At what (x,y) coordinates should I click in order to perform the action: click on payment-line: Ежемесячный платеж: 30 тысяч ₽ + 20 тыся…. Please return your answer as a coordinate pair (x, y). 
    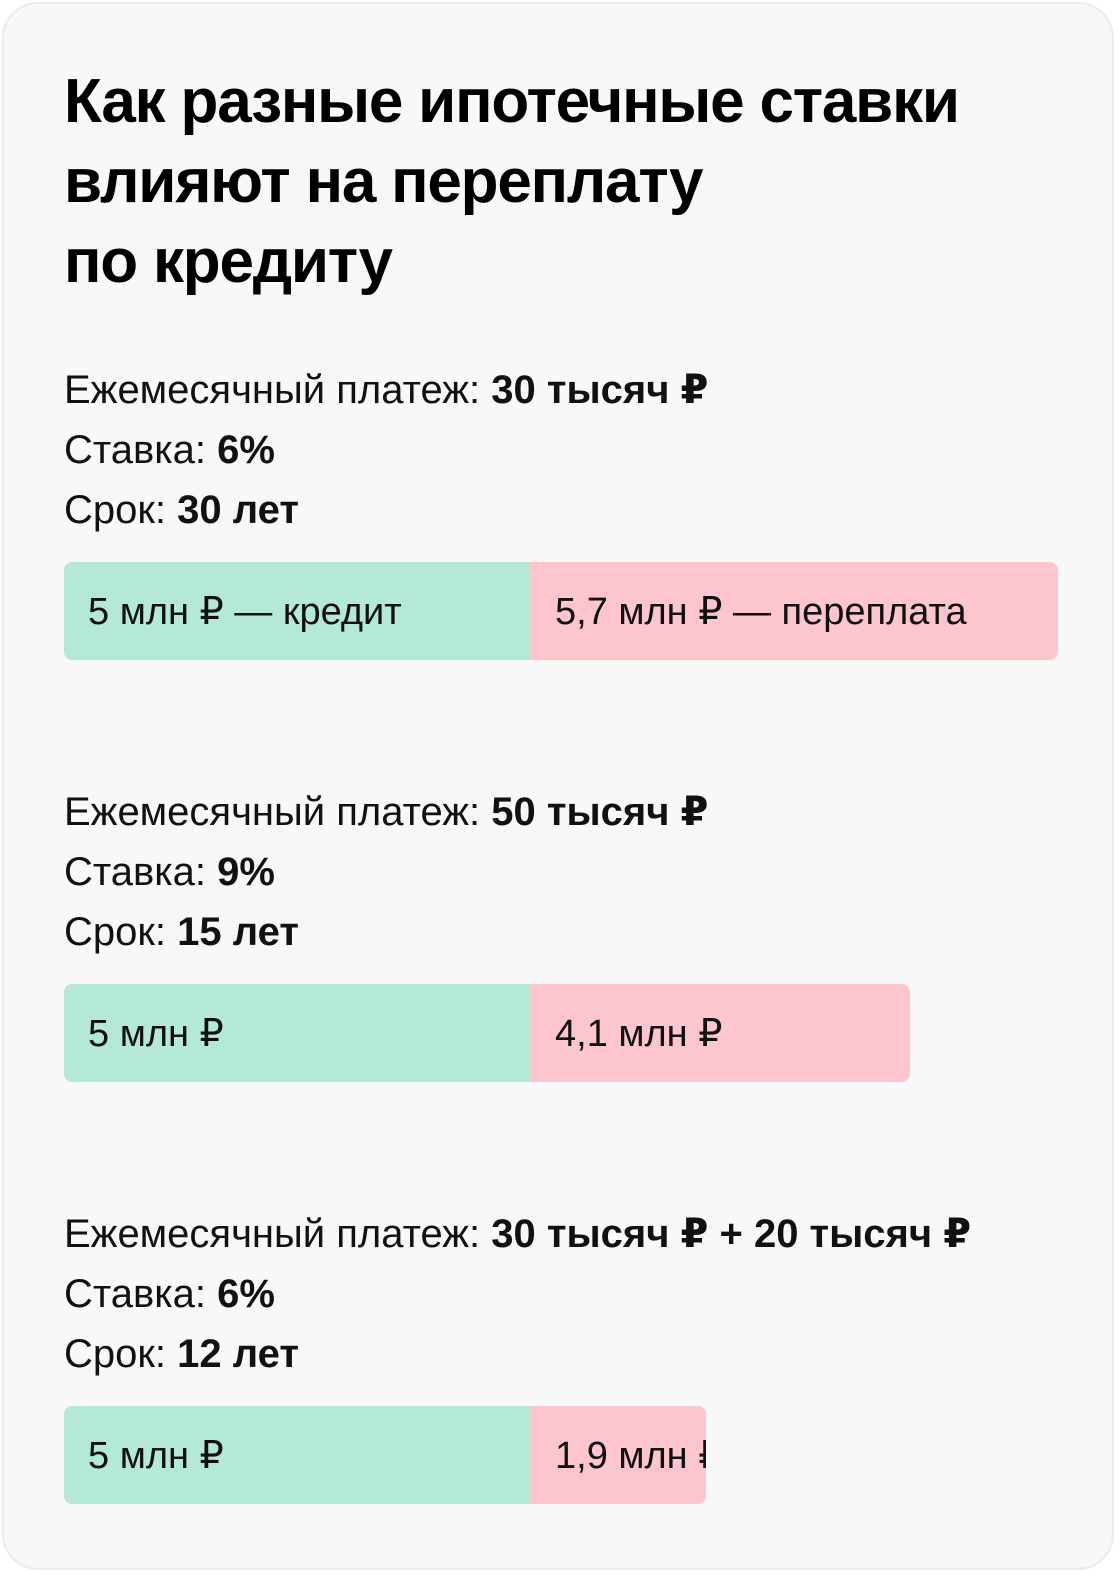
    Looking at the image, I should click on (564, 1234).